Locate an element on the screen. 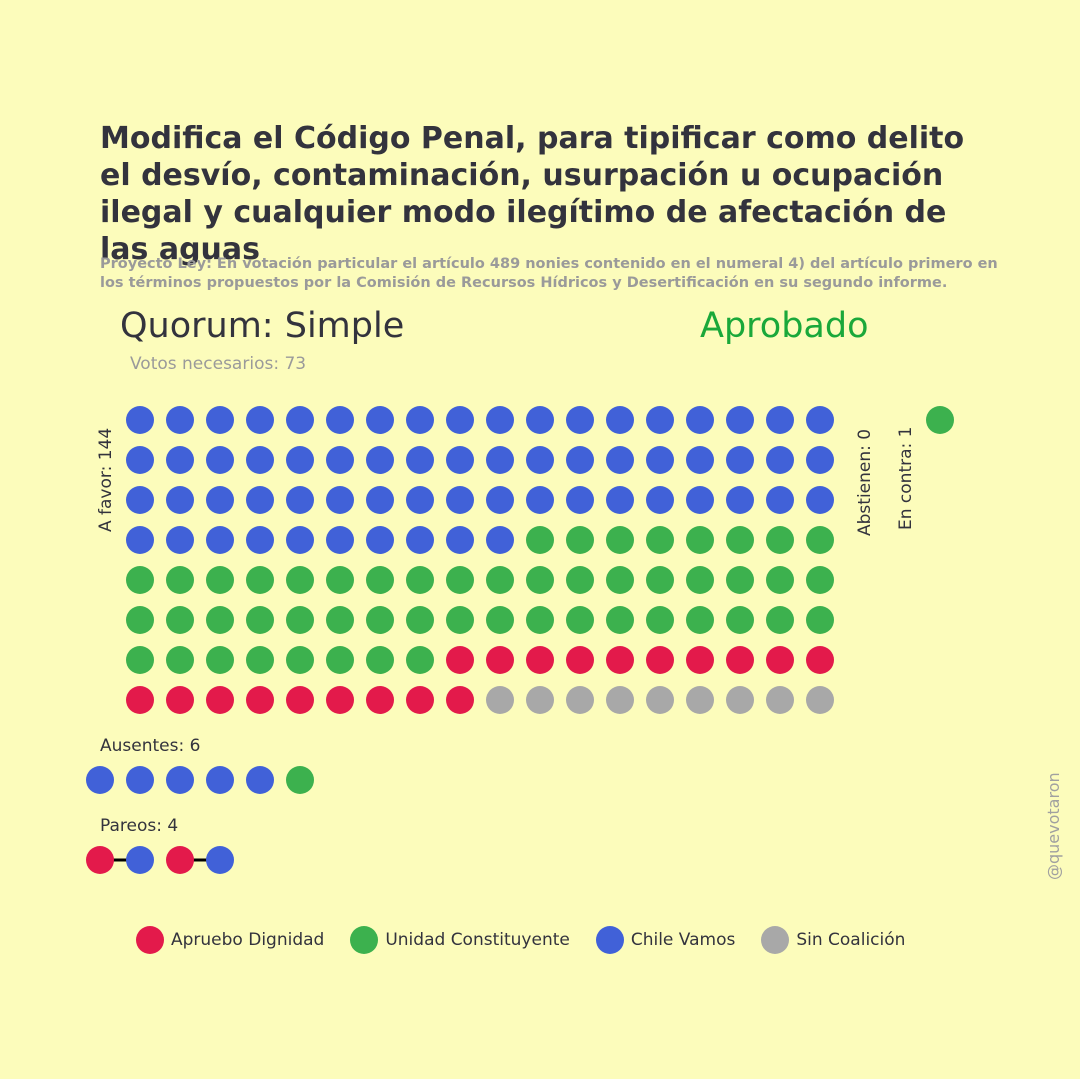  votes-needed-label: Votos necesarios: 73 is located at coordinates (218, 364).